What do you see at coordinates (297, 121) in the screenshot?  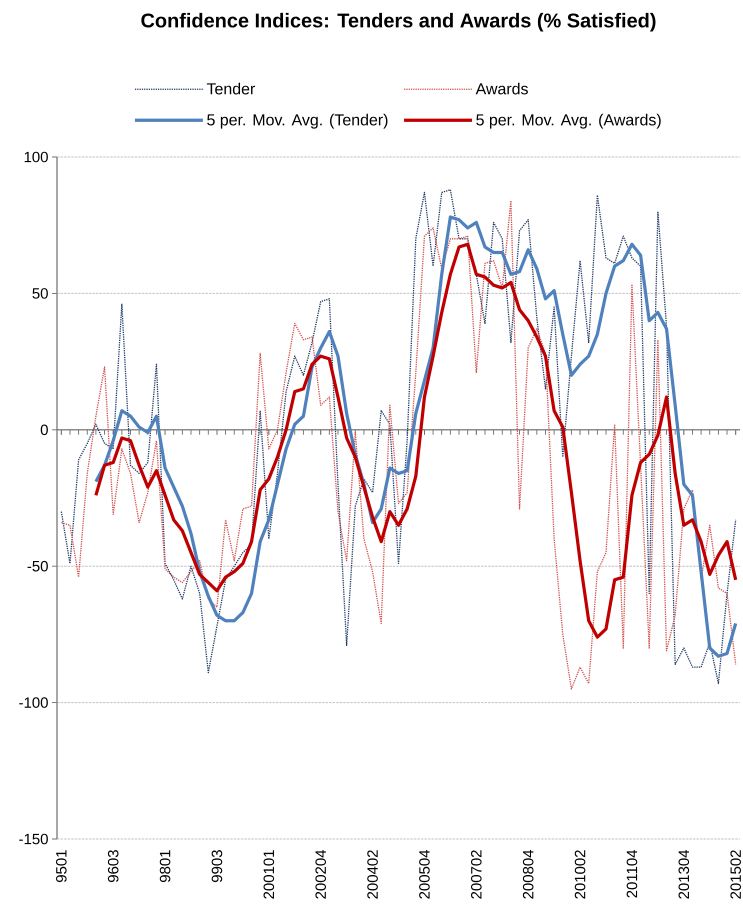 I see `legend-label: 5 per. Mov. Avg. (Tender)` at bounding box center [297, 121].